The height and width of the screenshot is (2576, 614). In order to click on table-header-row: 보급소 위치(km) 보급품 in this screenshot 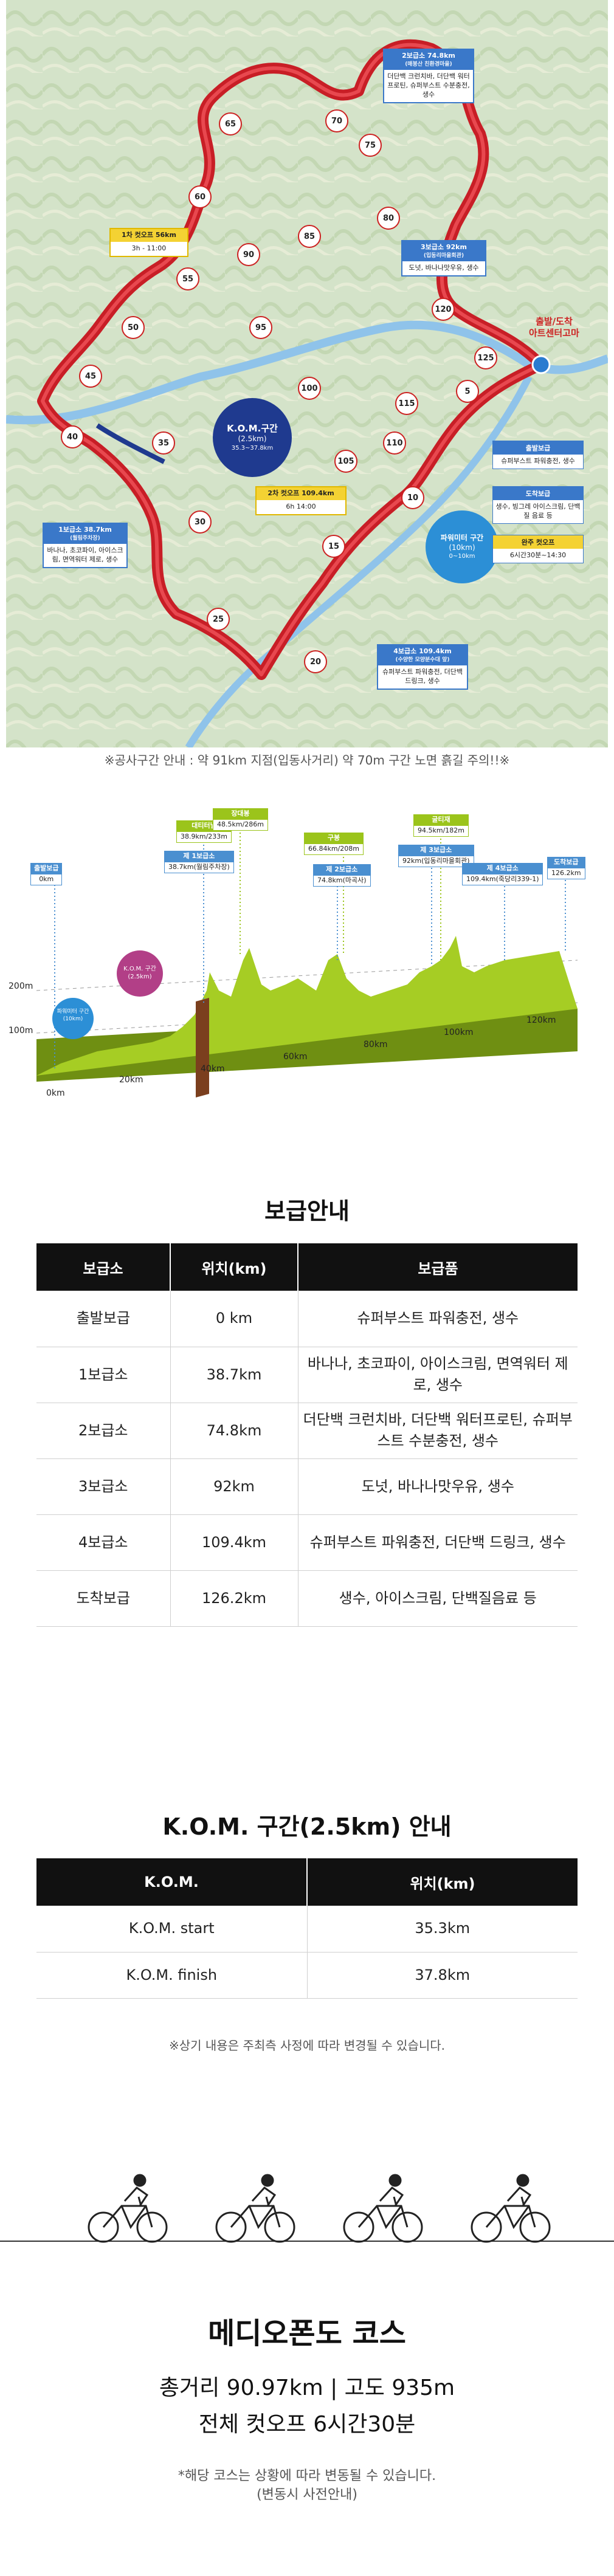, I will do `click(307, 1267)`.